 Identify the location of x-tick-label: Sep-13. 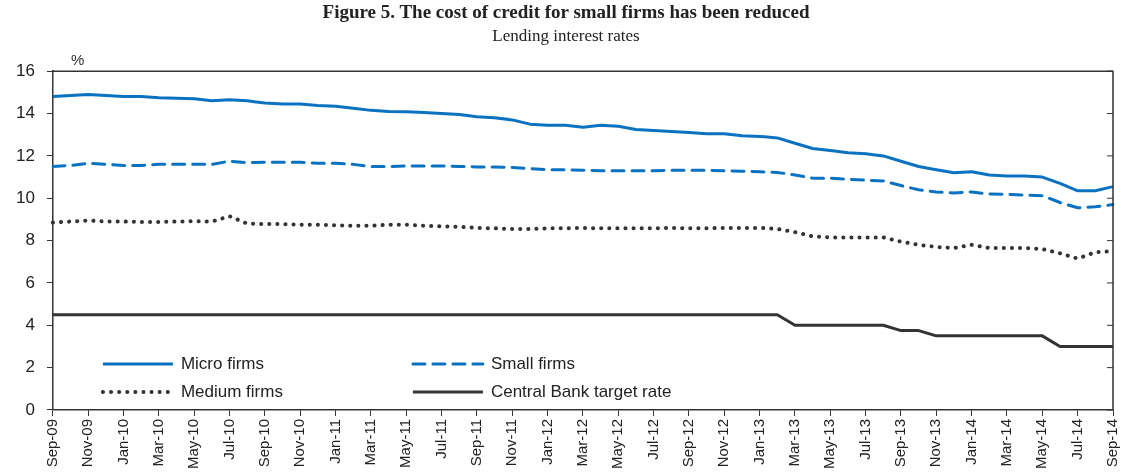
(900, 443).